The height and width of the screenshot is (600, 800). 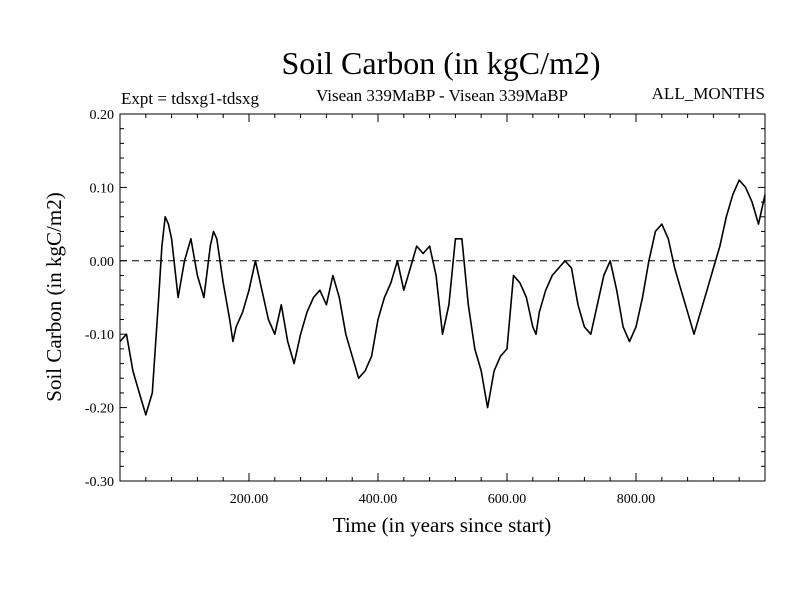 What do you see at coordinates (442, 525) in the screenshot?
I see `x-axis-label: Time (in years since start)` at bounding box center [442, 525].